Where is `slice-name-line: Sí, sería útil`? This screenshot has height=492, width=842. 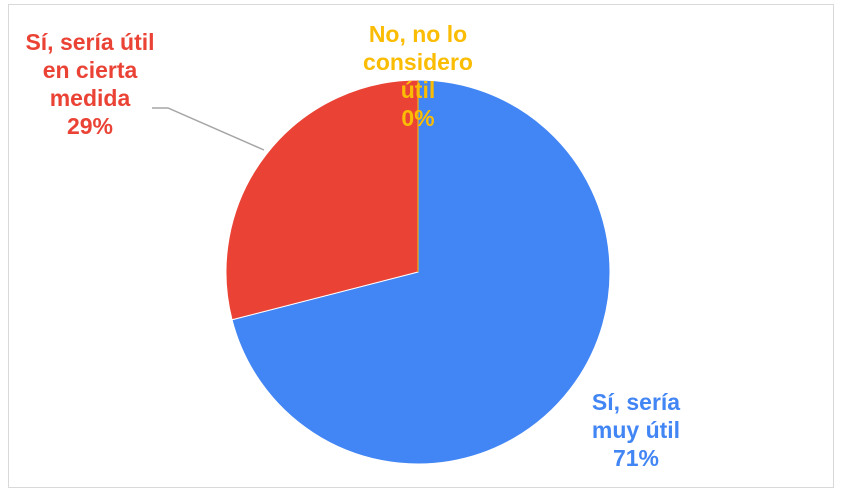
slice-name-line: Sí, sería útil is located at coordinates (89, 42).